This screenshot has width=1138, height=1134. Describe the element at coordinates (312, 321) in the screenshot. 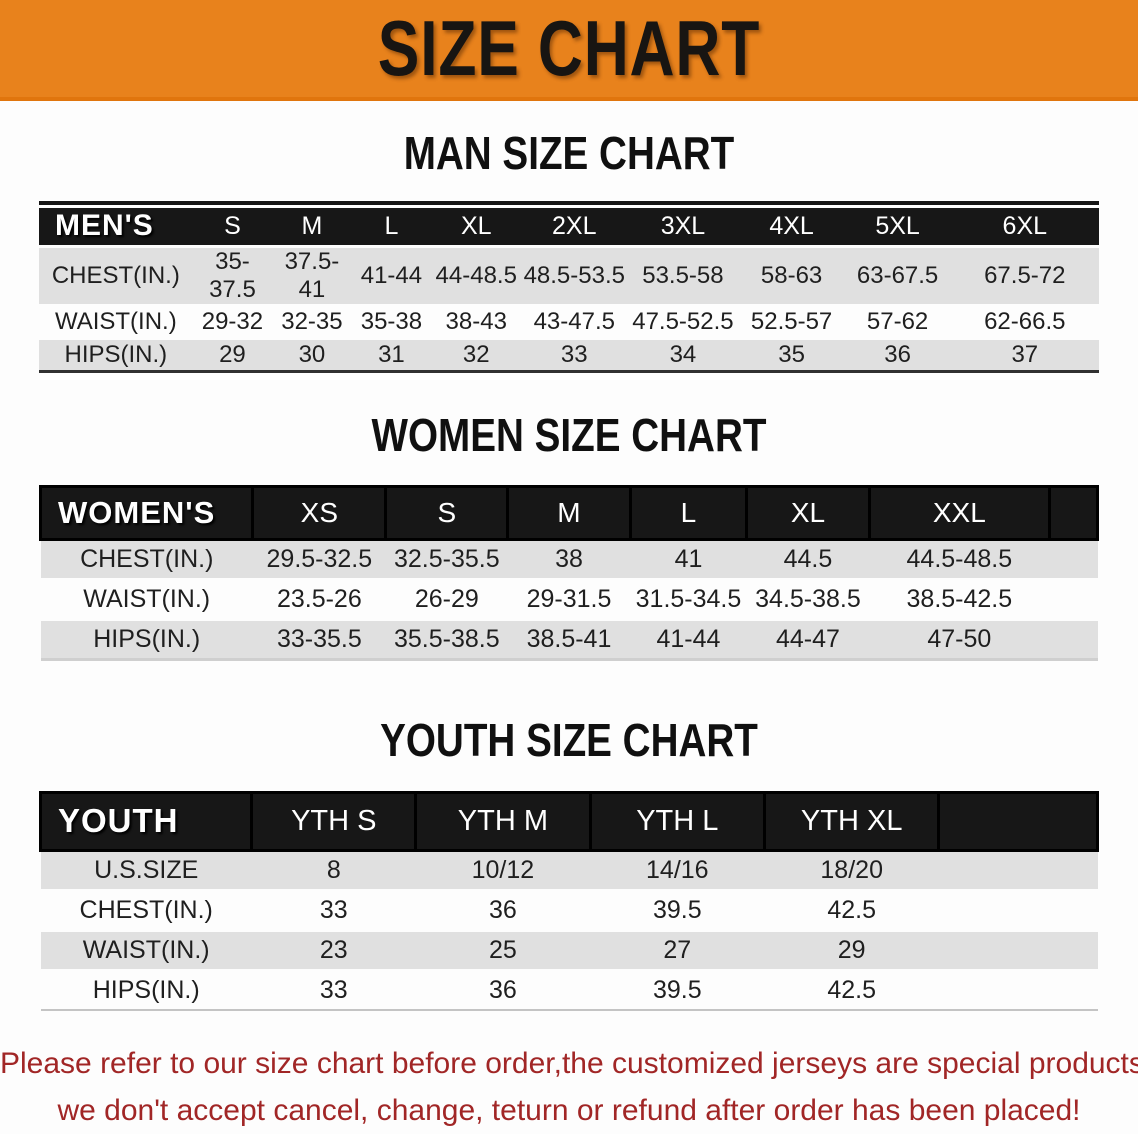

I see `size-value-cell: 32-35` at that location.